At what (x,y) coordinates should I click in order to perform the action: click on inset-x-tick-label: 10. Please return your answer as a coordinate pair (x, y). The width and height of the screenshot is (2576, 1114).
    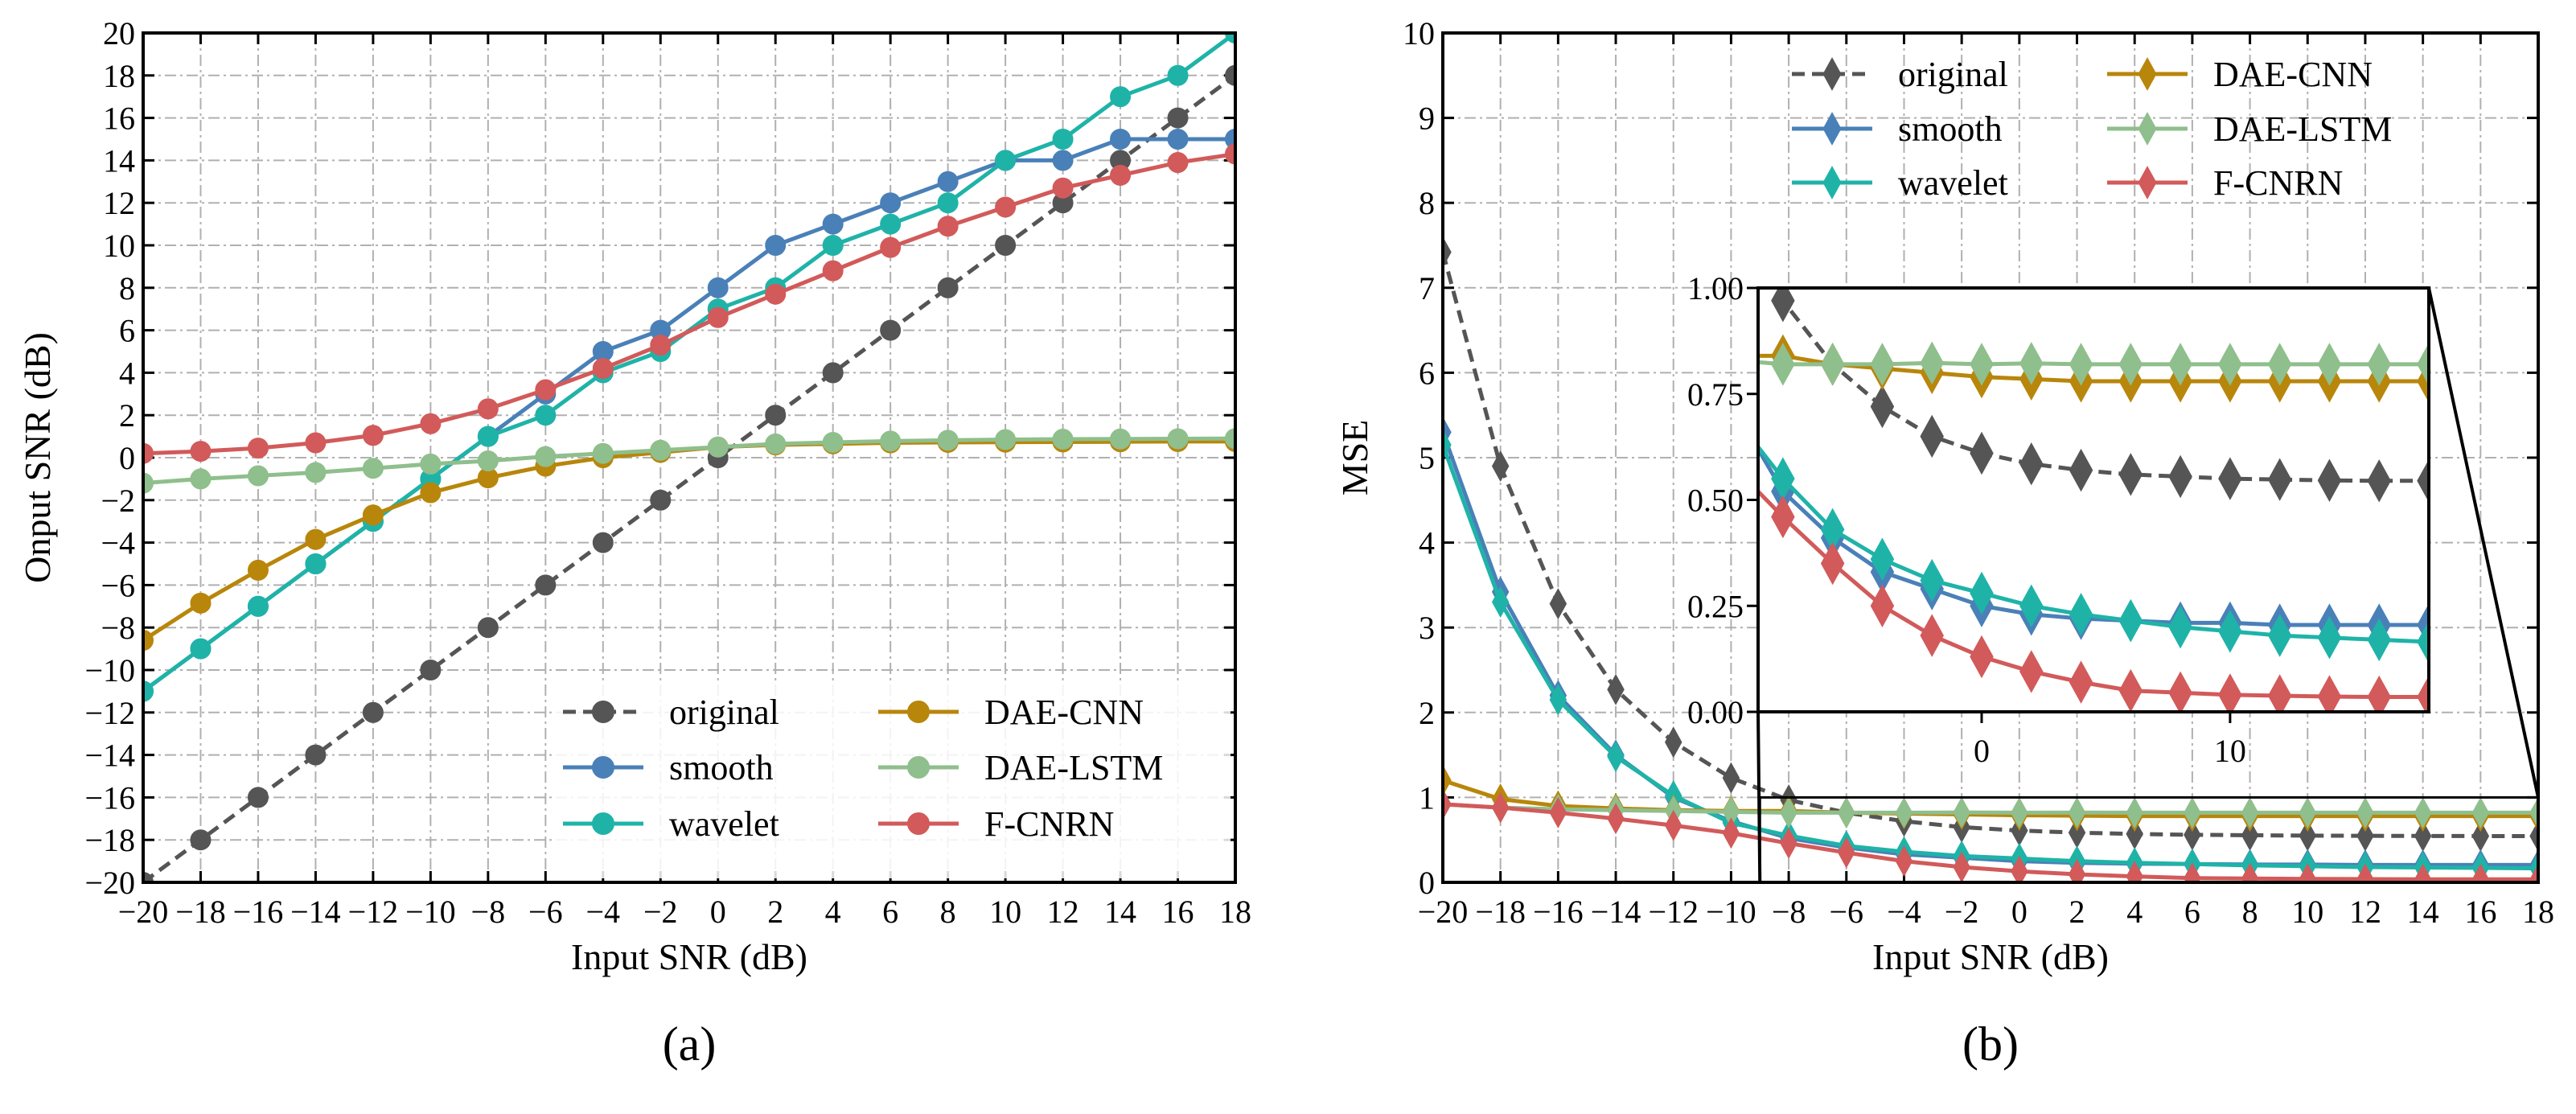
    Looking at the image, I should click on (2230, 751).